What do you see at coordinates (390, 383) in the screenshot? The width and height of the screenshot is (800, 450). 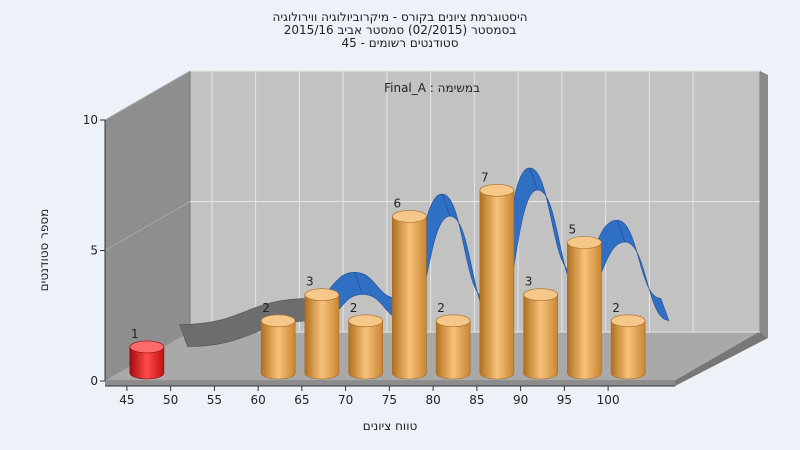 I see `chart-floor-front-edge` at bounding box center [390, 383].